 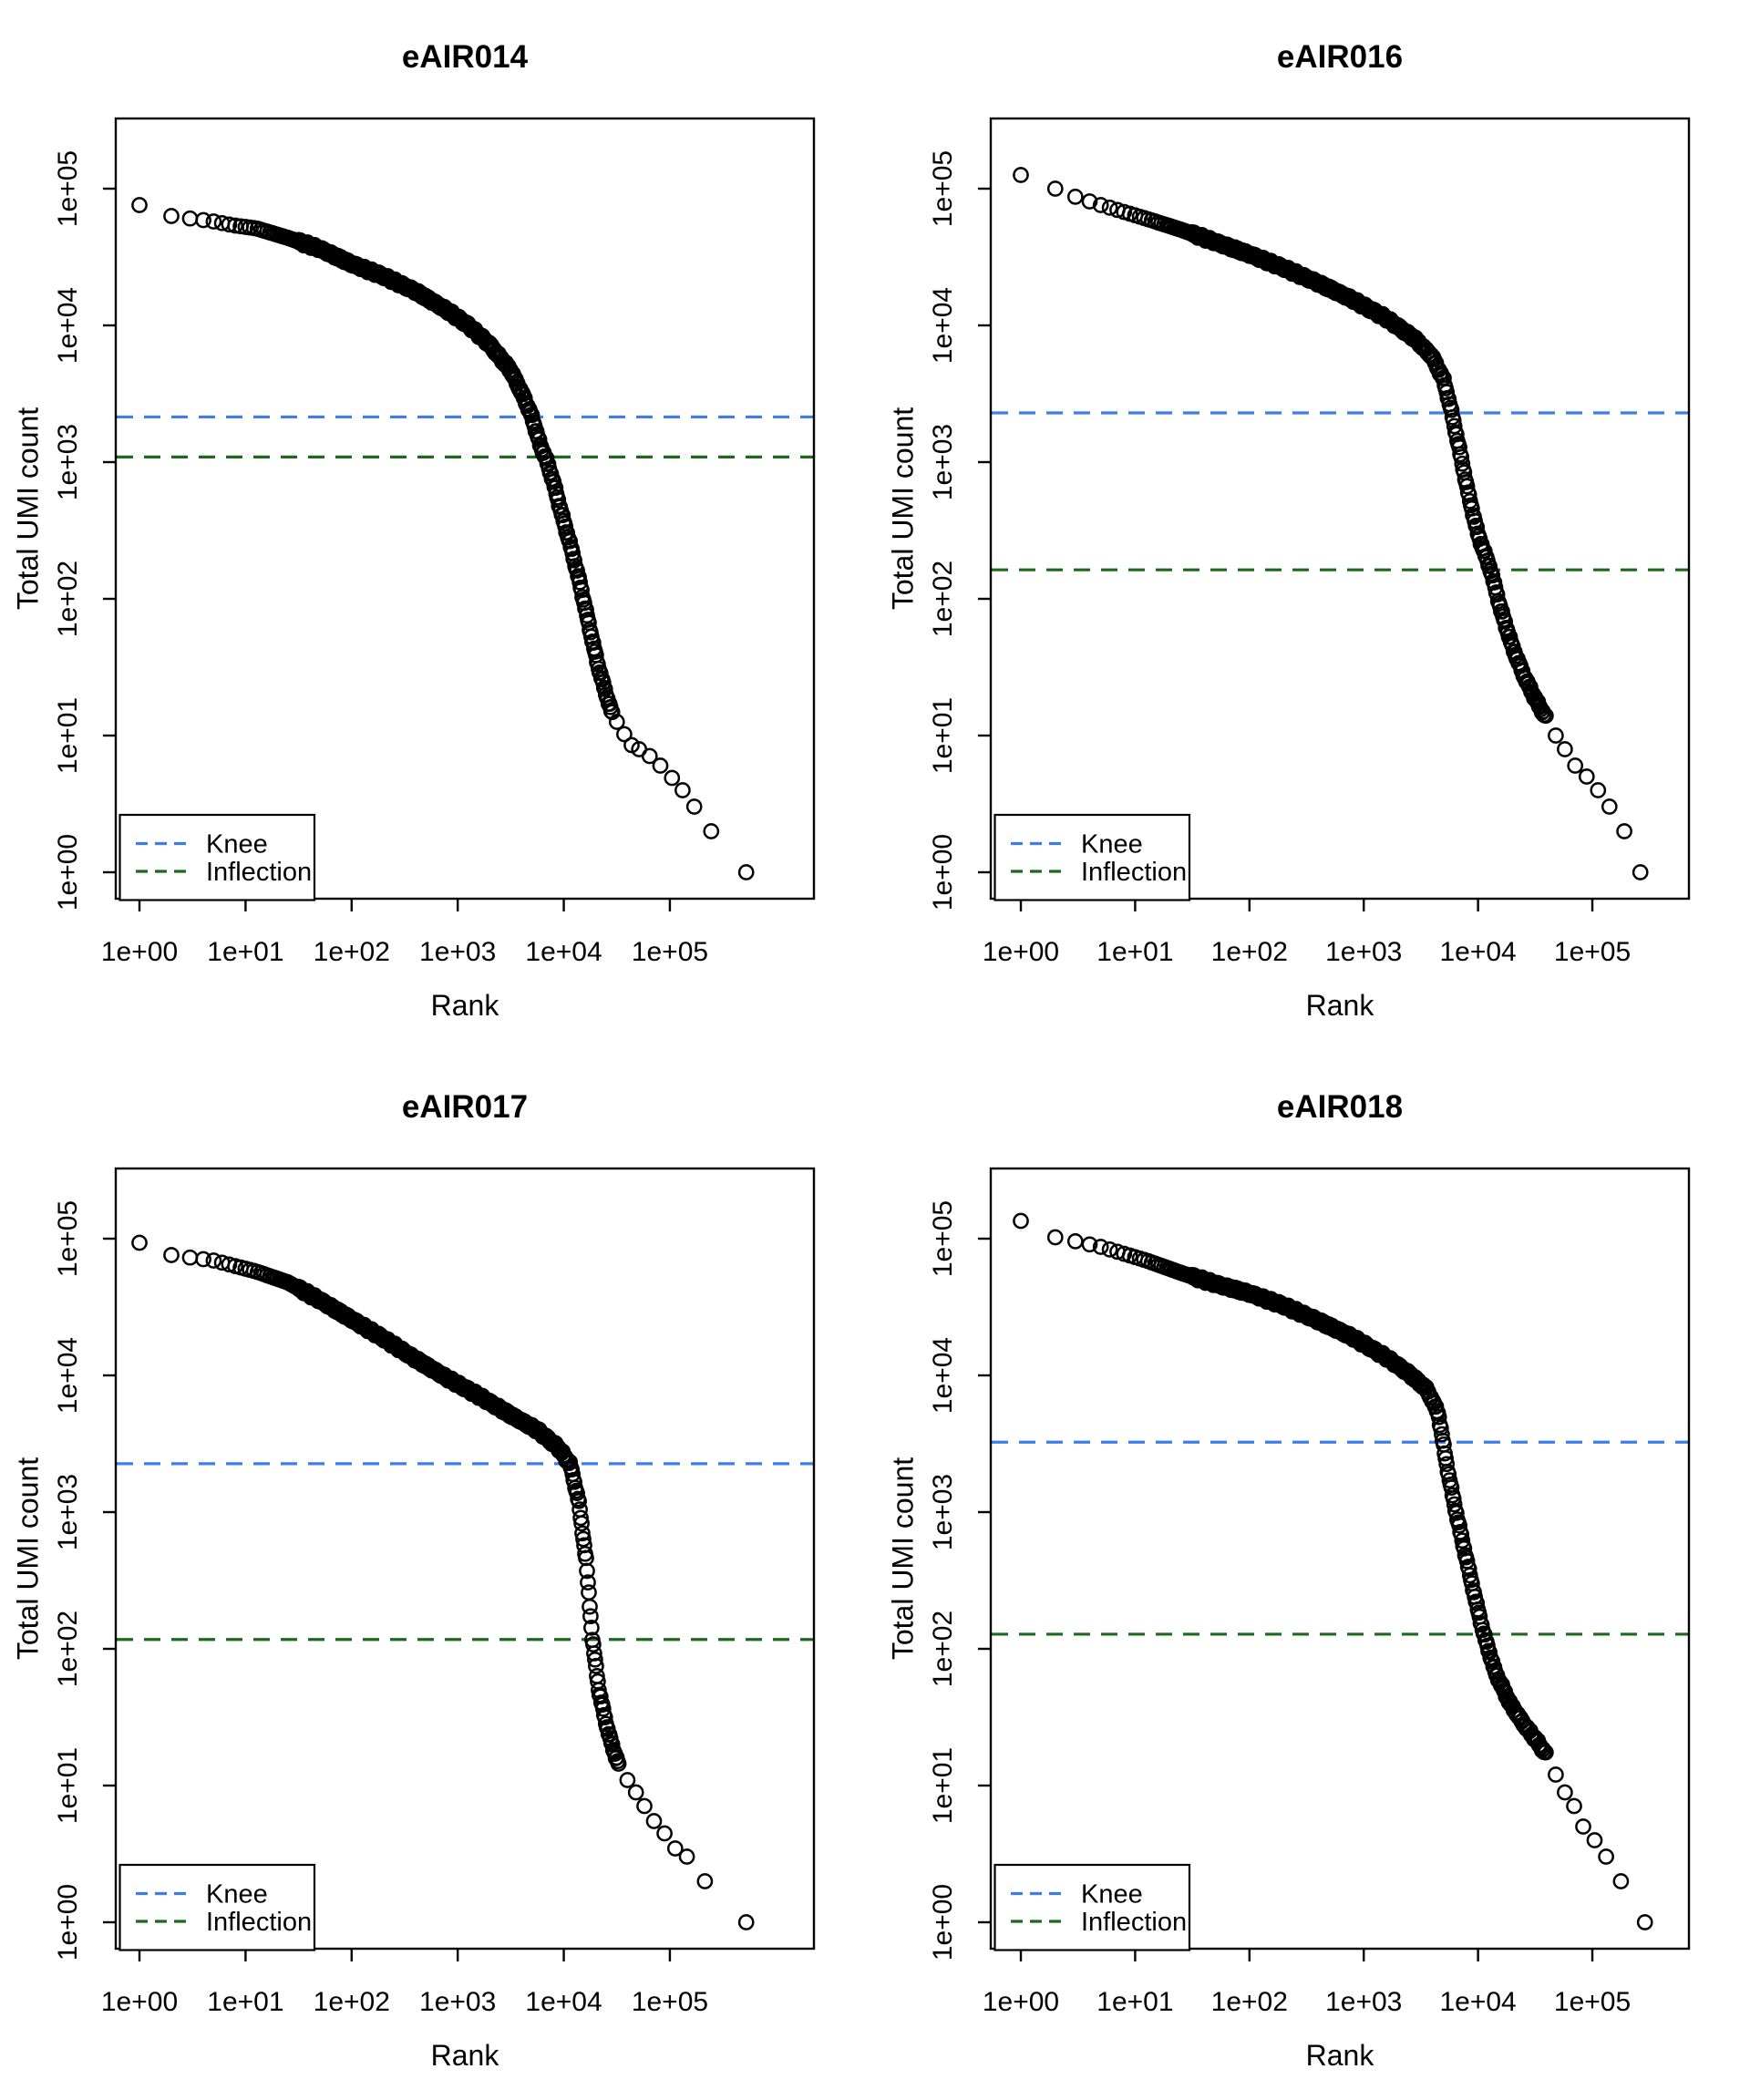 What do you see at coordinates (563, 952) in the screenshot?
I see `x-tick-label: 1e+04` at bounding box center [563, 952].